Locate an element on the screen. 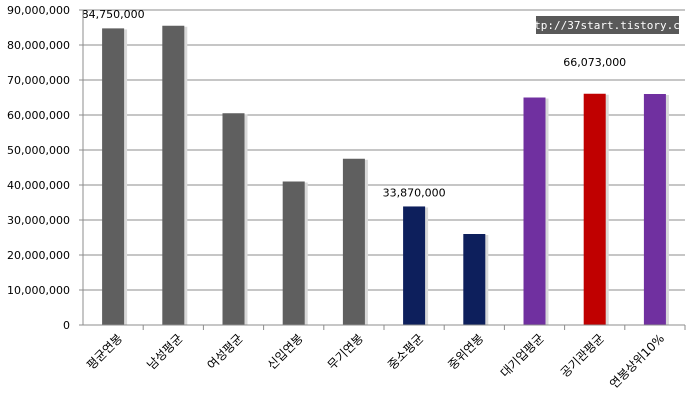  watermark: http://37start.tistory.com is located at coordinates (605, 25).